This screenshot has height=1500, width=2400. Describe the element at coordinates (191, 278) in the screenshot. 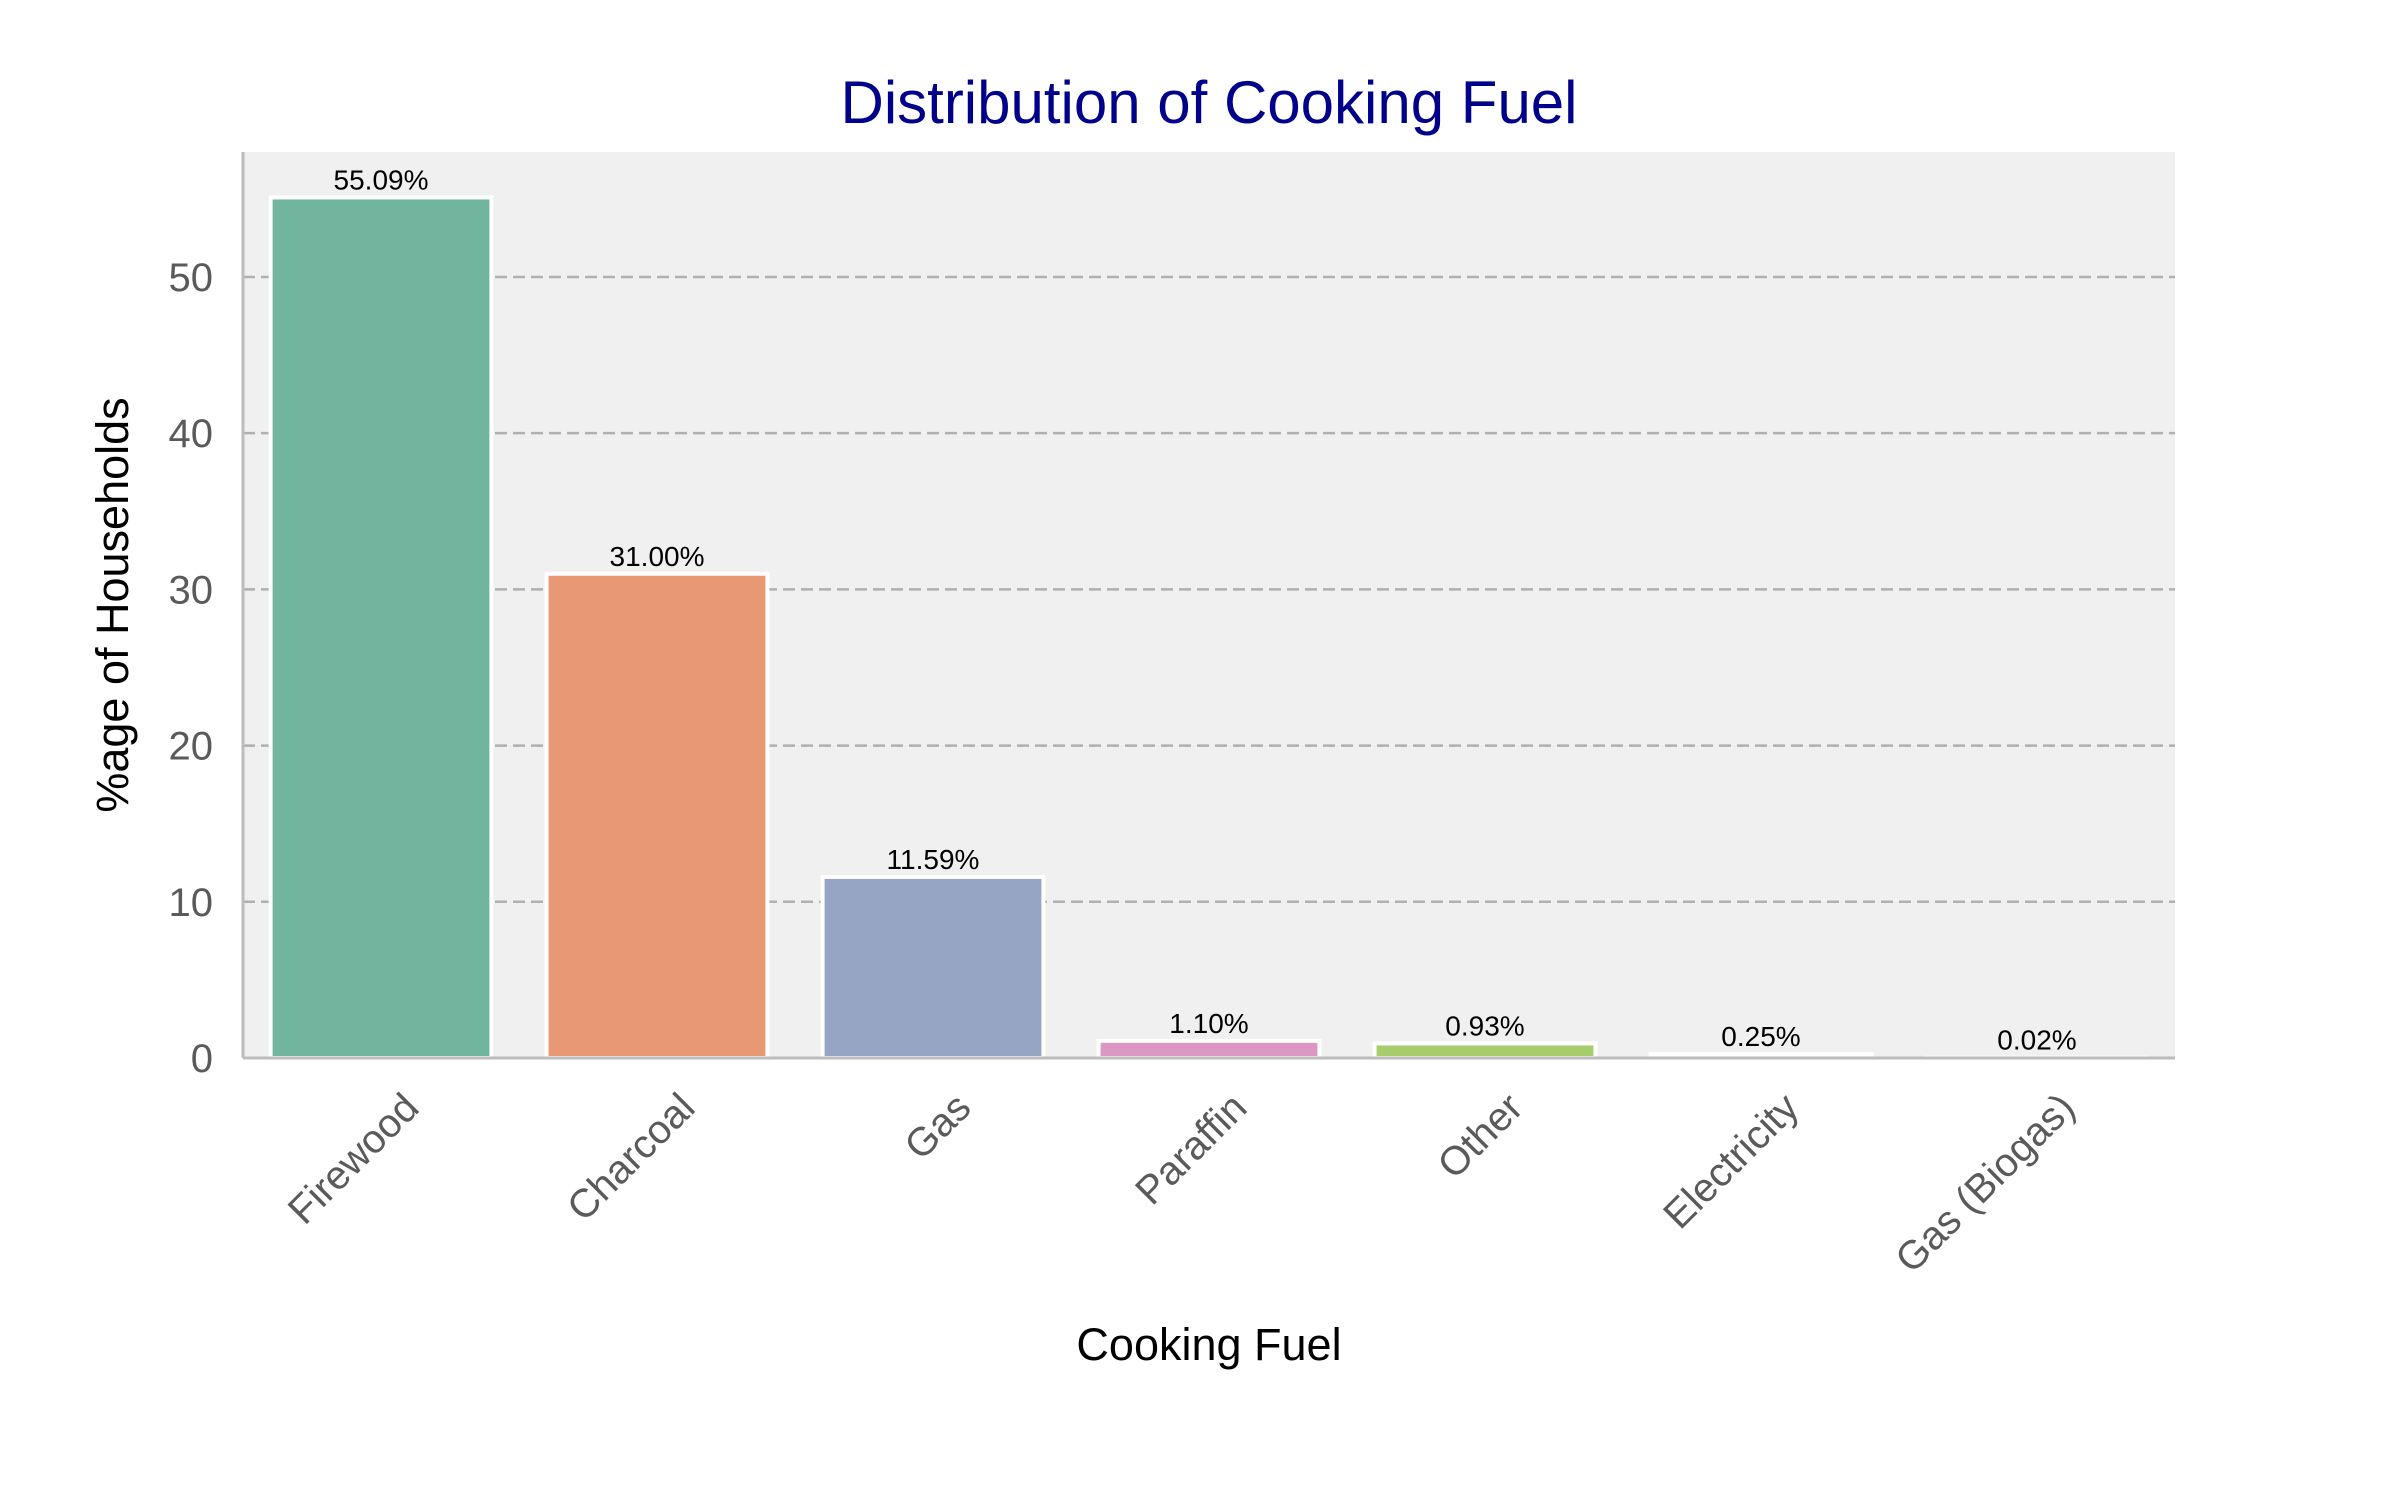

I see `y-tick-label: 50` at that location.